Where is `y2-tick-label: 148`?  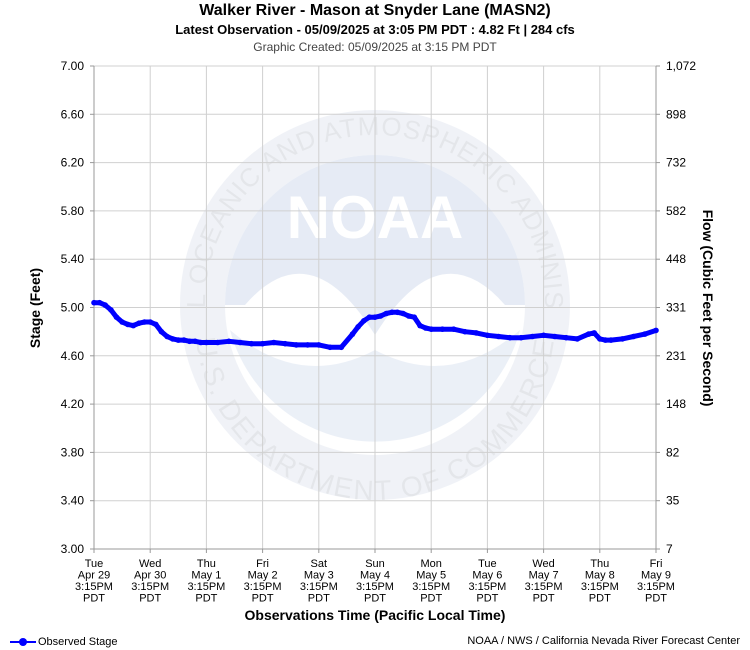 y2-tick-label: 148 is located at coordinates (676, 404).